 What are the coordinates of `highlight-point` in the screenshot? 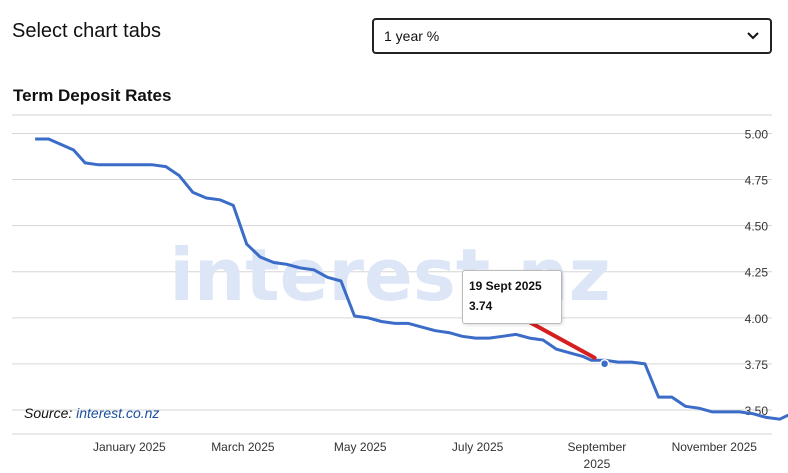 It's located at (604, 364).